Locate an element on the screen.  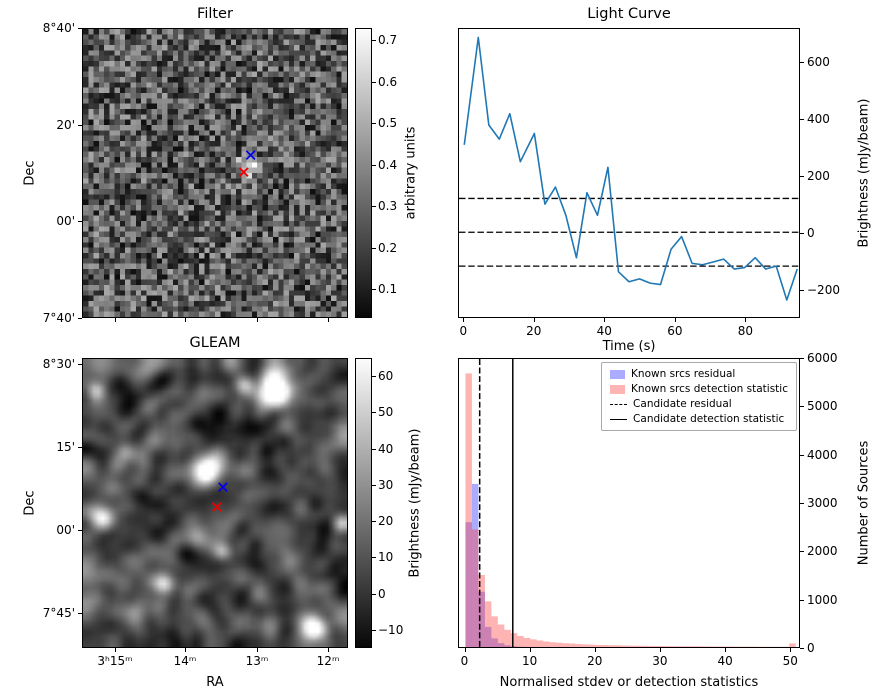
y-tick-label: 1000 is located at coordinates (822, 599).